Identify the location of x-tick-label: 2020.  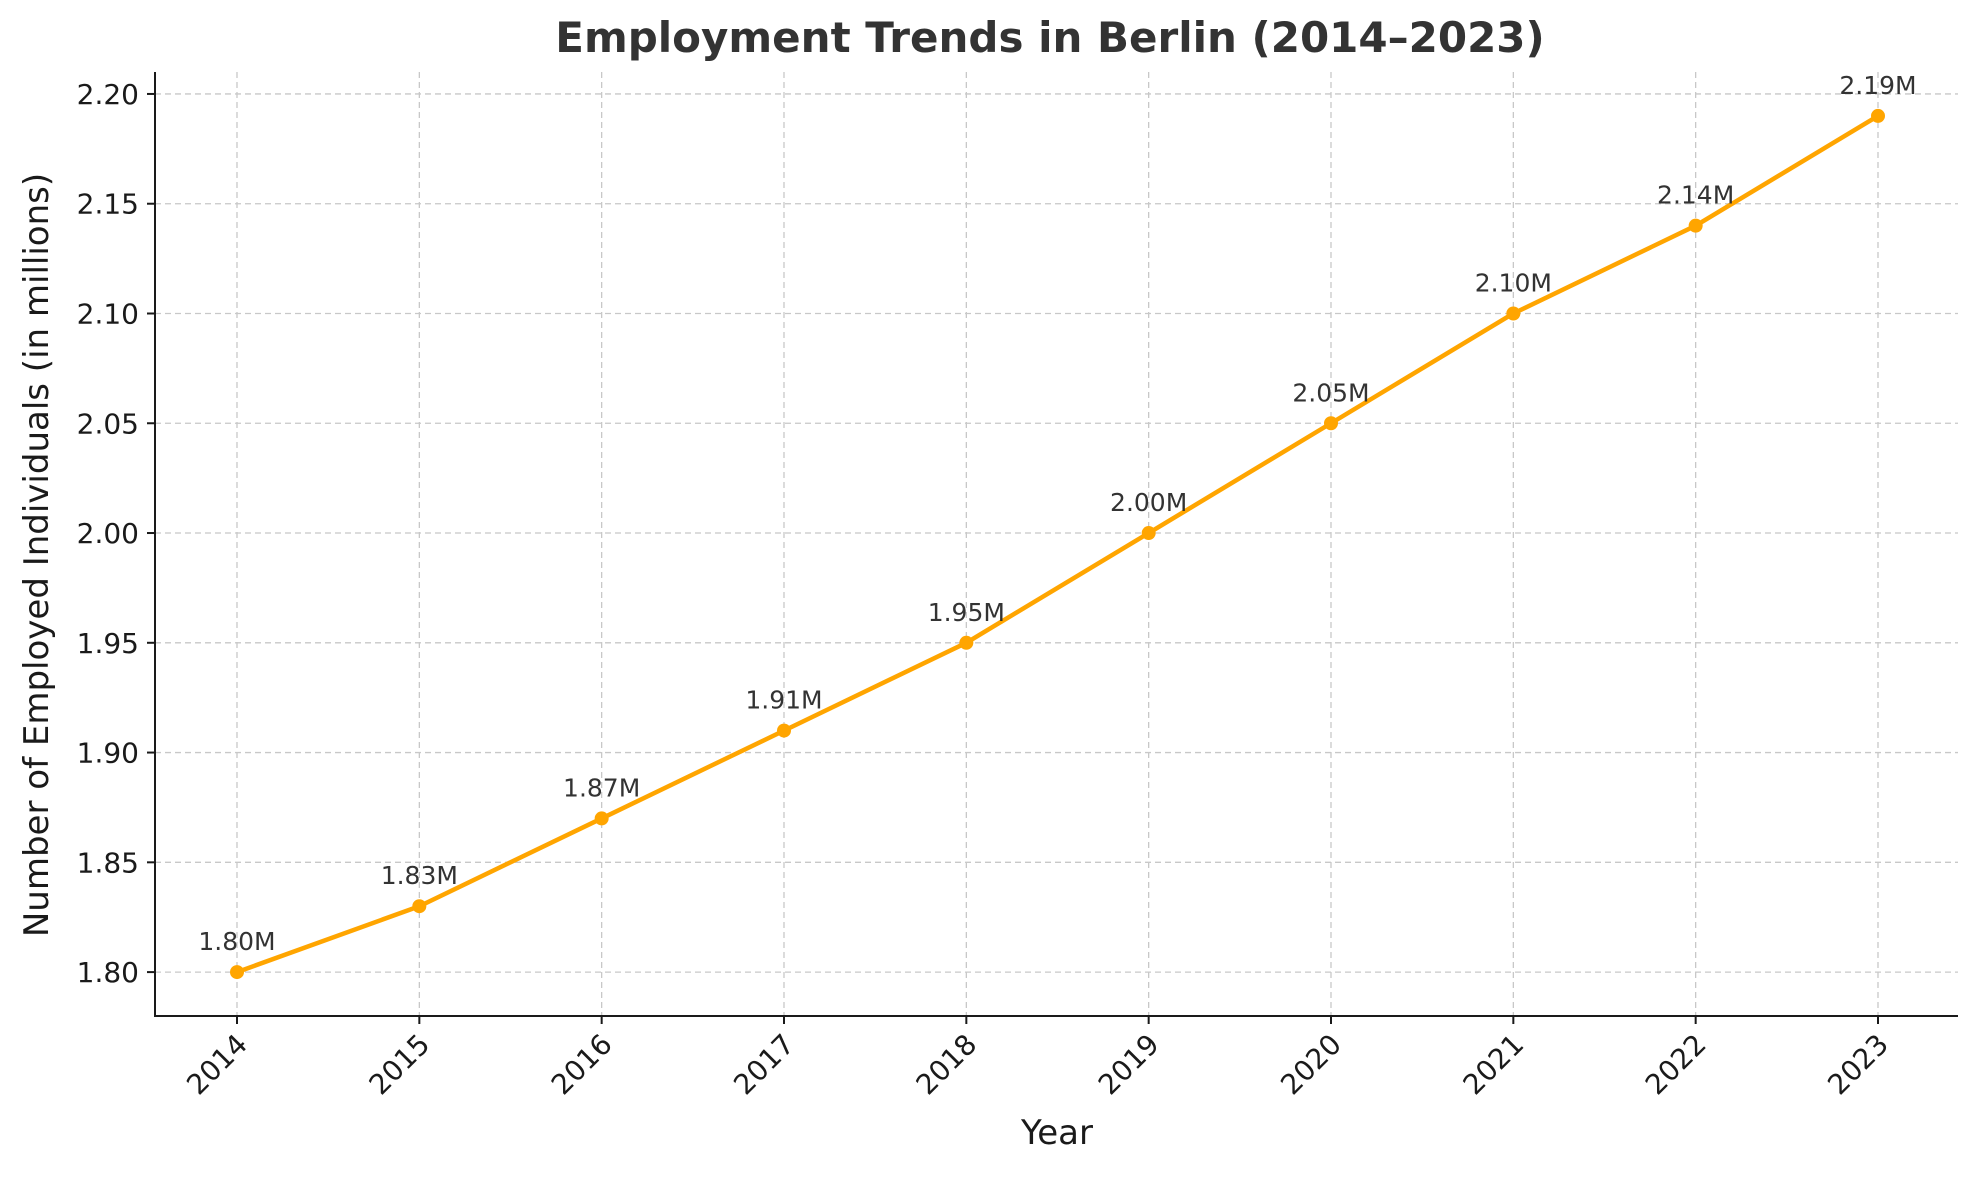
(1311, 1065).